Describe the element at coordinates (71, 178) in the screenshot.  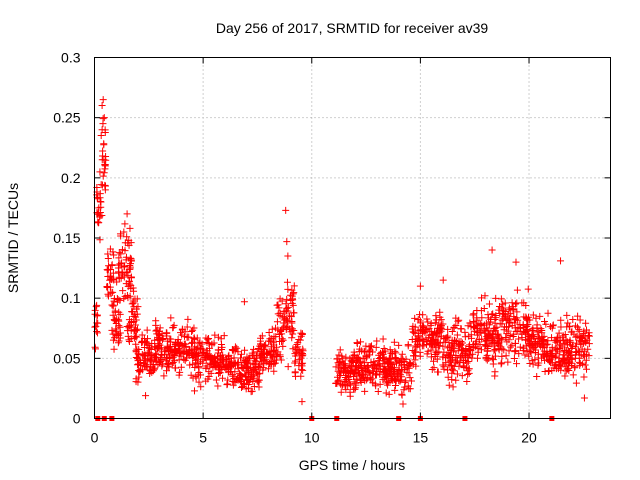
I see `y-tick-label: 0.2` at that location.